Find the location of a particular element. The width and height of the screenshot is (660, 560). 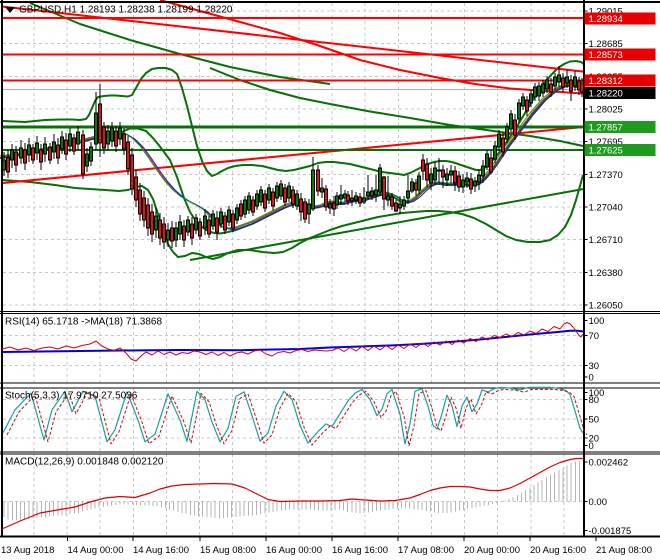

svg-text: 20 is located at coordinates (594, 439).